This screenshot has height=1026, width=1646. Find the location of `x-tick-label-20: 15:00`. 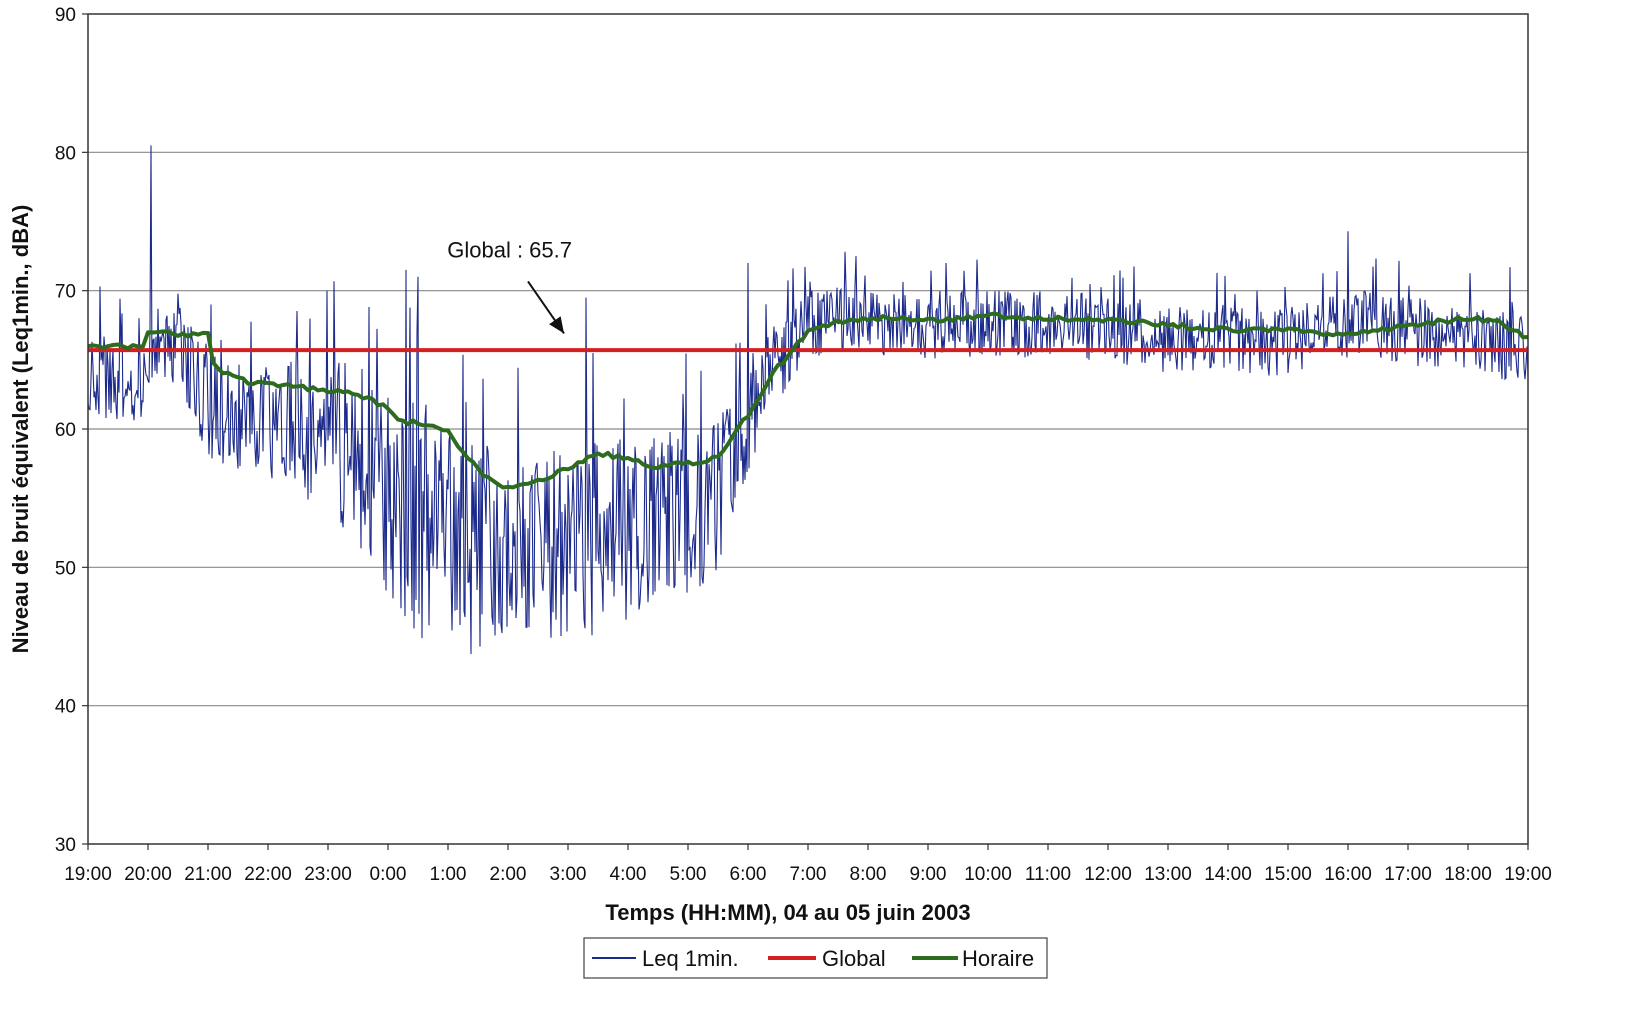

x-tick-label-20: 15:00 is located at coordinates (1288, 874).